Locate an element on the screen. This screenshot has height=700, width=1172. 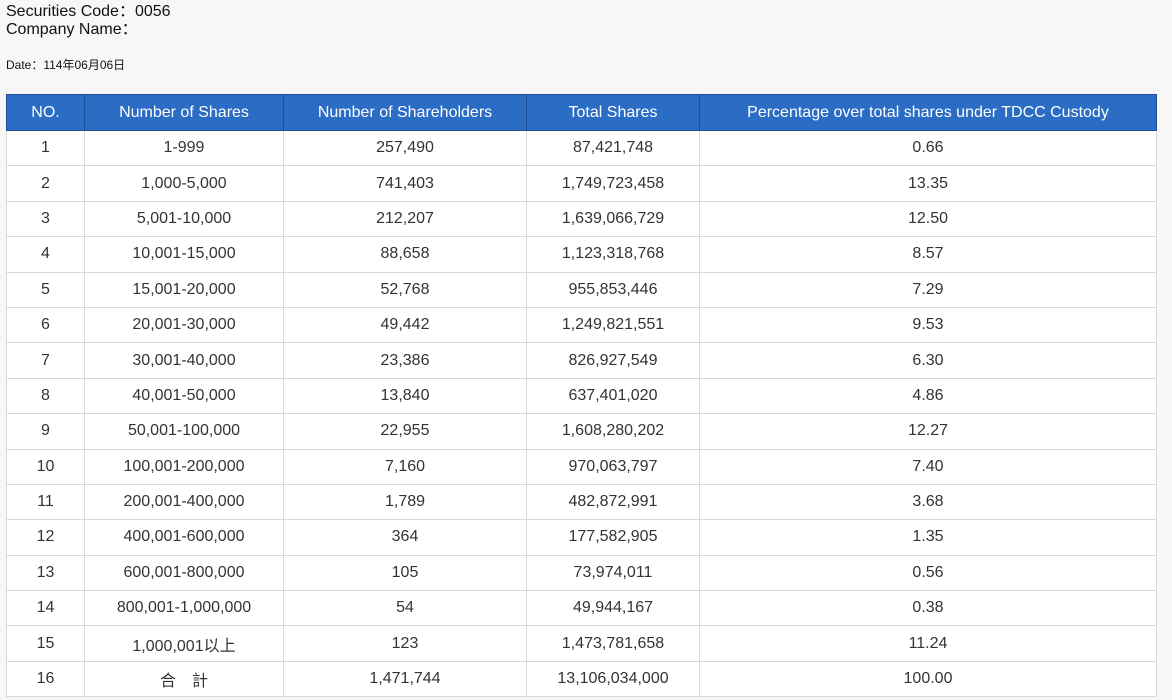
cell-number-of-shares: 5,001-10,000 is located at coordinates (184, 219).